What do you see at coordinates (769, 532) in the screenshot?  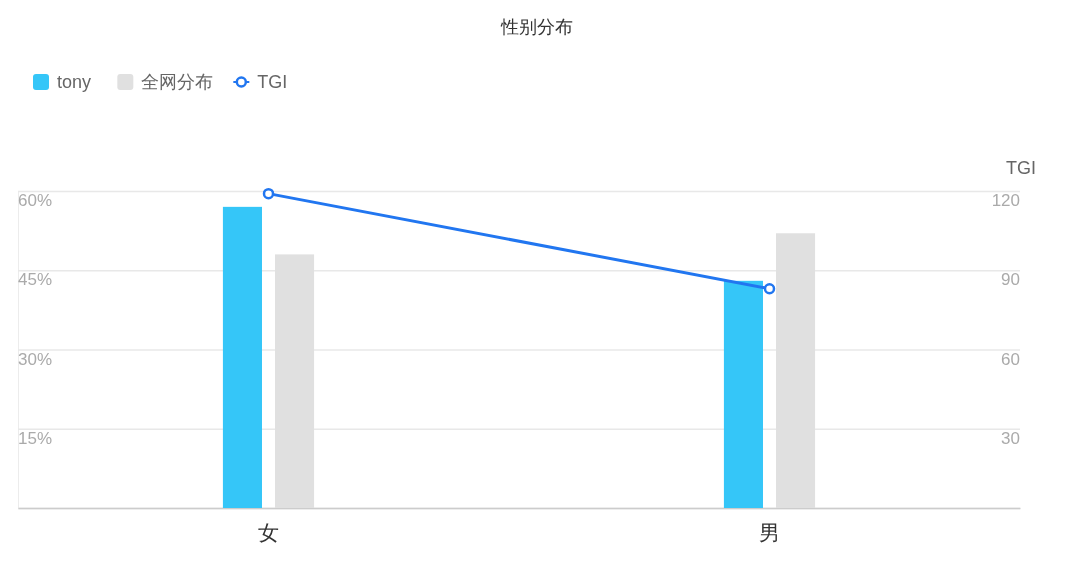 I see `x-tick-label: 男` at bounding box center [769, 532].